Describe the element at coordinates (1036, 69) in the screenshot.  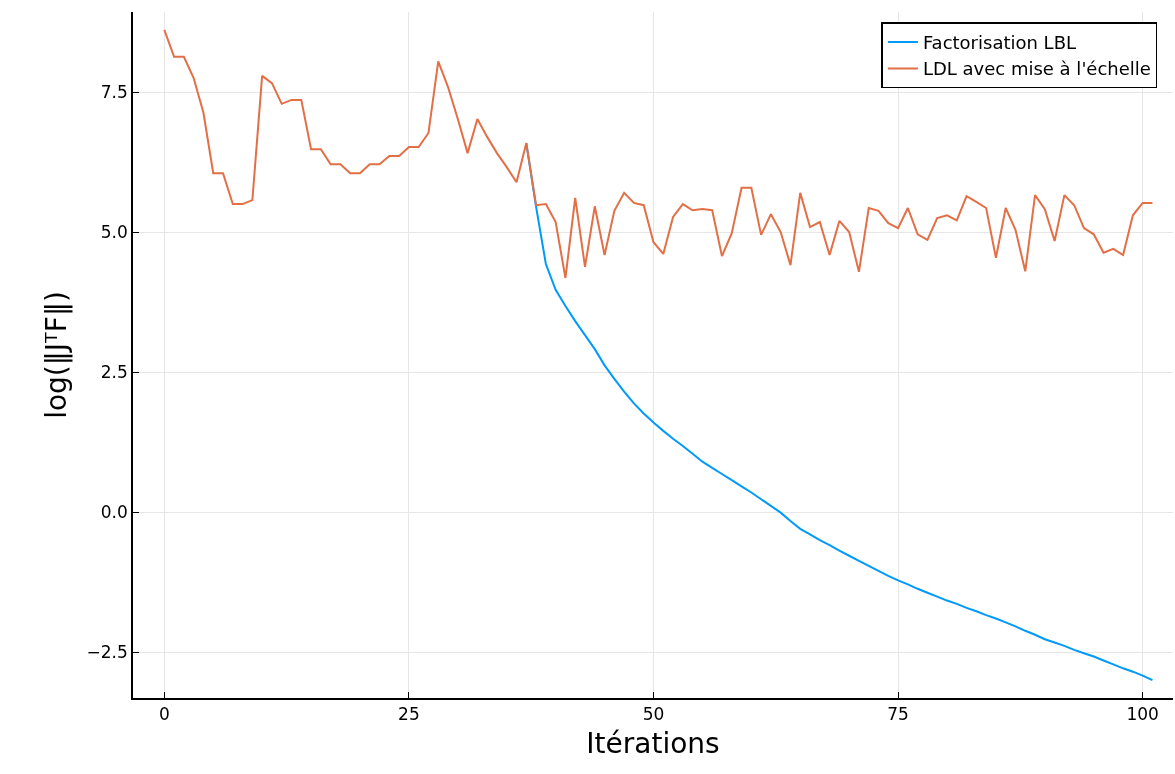
I see `legend-label: LDL avec mise à l'échelle` at that location.